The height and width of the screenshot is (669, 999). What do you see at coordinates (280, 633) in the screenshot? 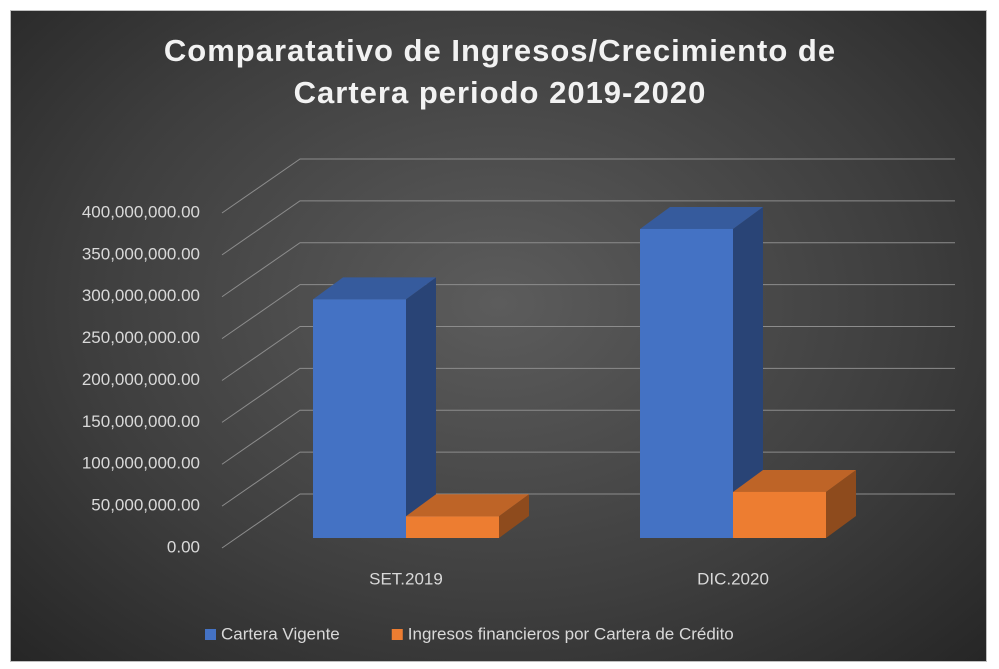
I see `legend-label: Cartera Vigente` at bounding box center [280, 633].